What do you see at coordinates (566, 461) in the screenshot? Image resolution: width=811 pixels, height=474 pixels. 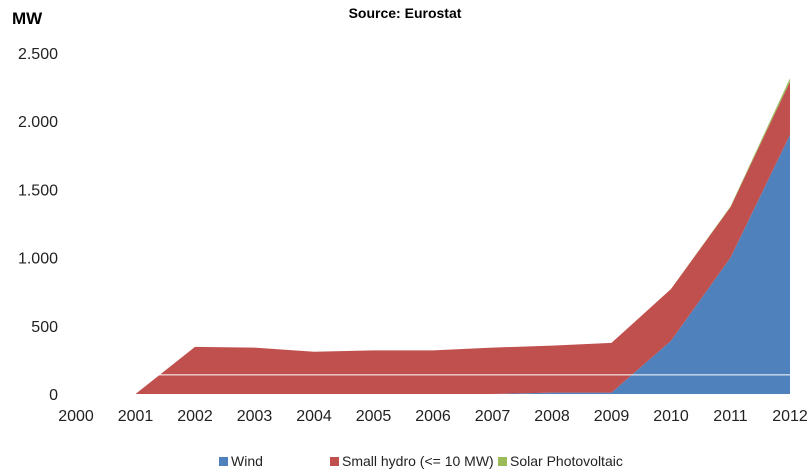 I see `legend-label-2: Solar Photovoltaic` at bounding box center [566, 461].